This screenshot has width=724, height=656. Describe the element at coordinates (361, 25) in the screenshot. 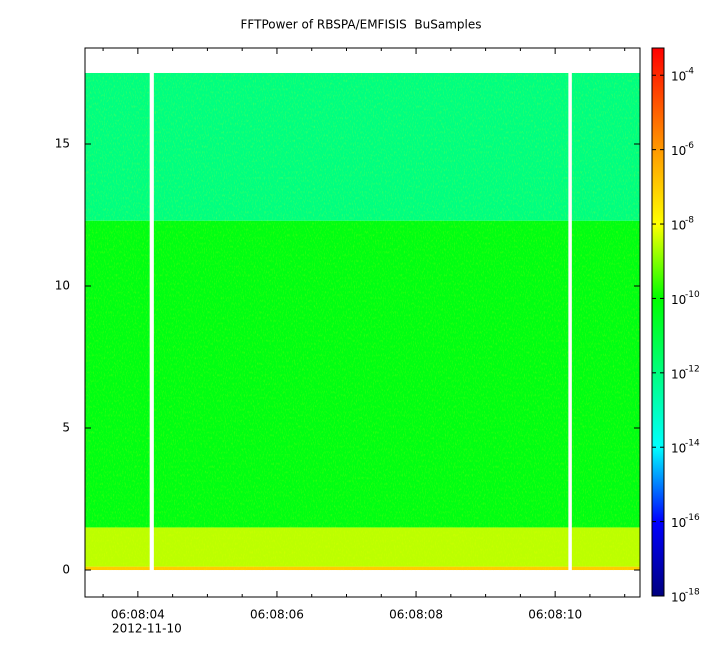

I see `chart-title: FFTPower of RBSPA/EMFISIS BuSamples` at that location.